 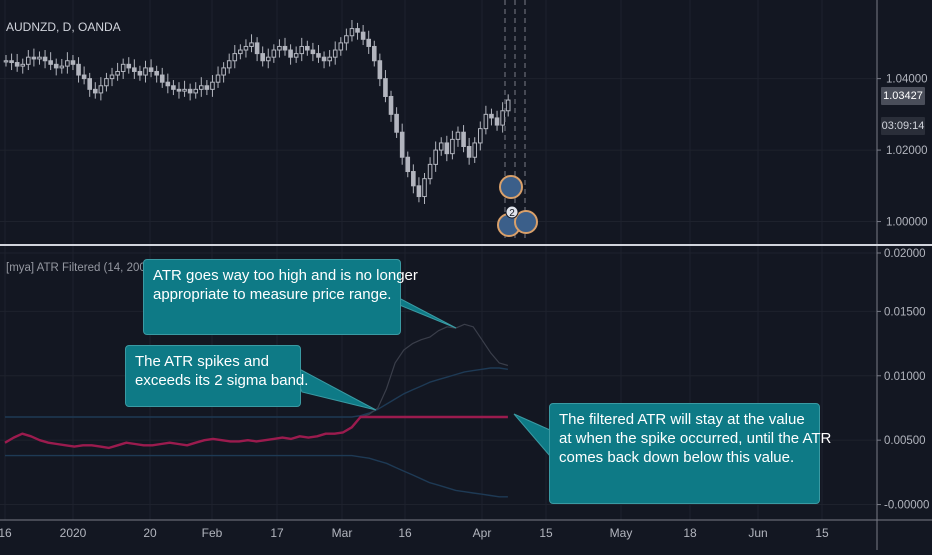 What do you see at coordinates (84, 268) in the screenshot?
I see `indicator-title: [mya] ATR Filtered (14, 200, 2)` at bounding box center [84, 268].